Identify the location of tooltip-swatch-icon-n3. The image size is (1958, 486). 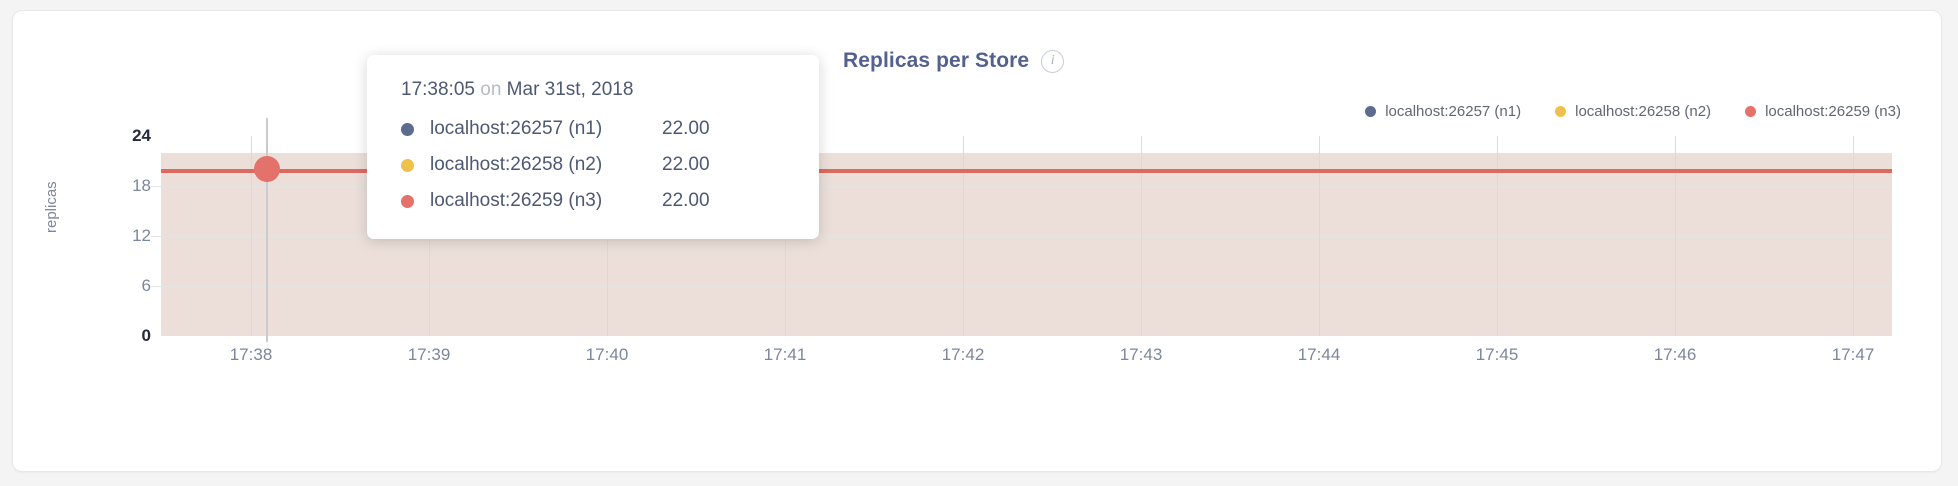
(407, 201).